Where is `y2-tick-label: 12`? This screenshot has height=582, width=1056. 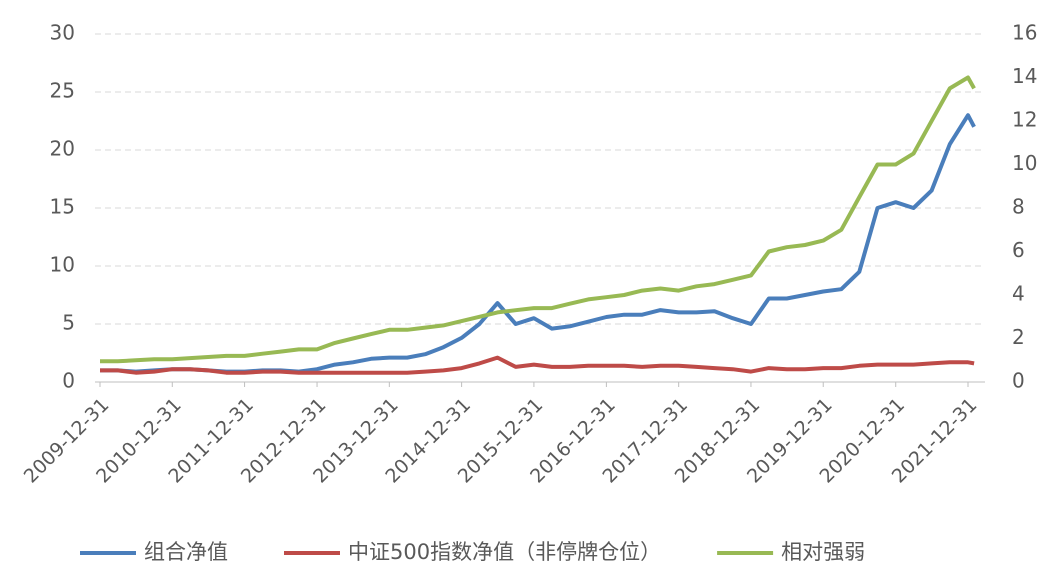 y2-tick-label: 12 is located at coordinates (1024, 120).